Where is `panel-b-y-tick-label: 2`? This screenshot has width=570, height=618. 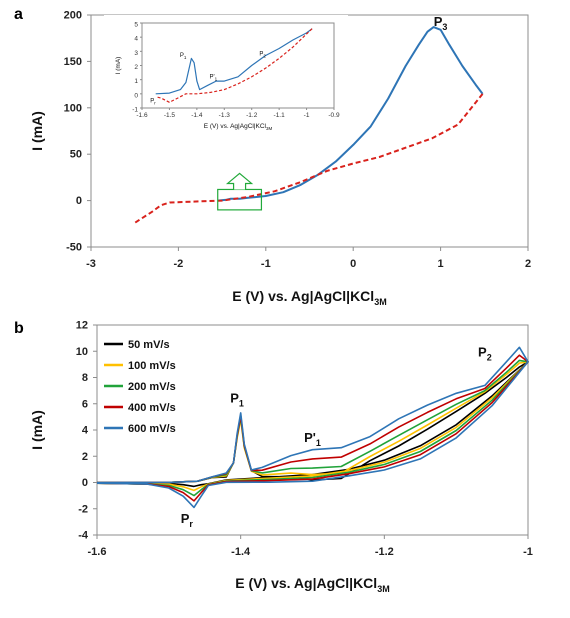
panel-b-y-tick-label: 2 is located at coordinates (85, 457).